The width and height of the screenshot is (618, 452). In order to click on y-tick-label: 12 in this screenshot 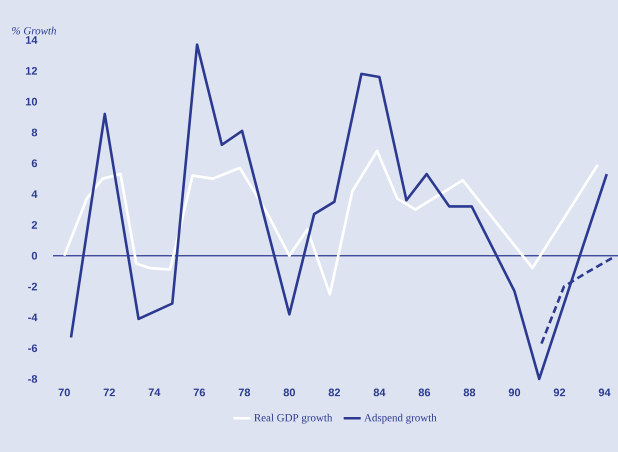, I will do `click(32, 71)`.